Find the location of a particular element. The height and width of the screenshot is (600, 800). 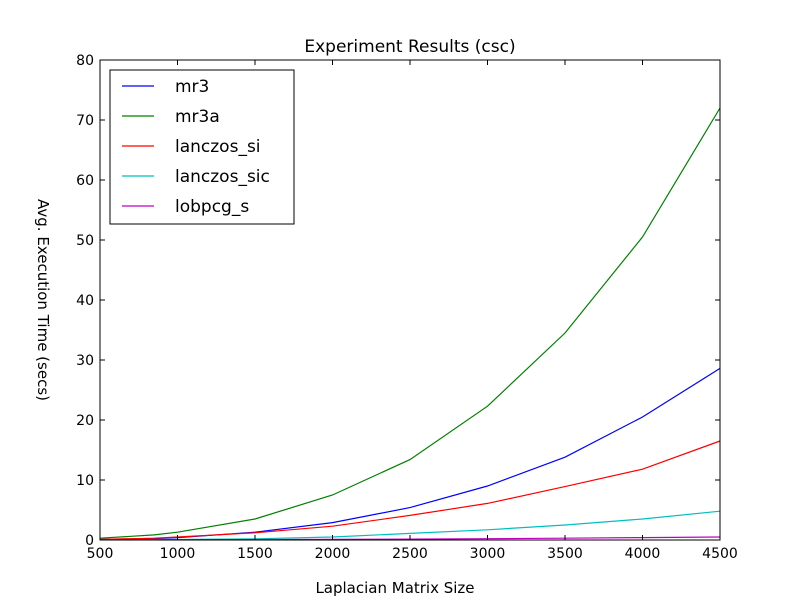

x-tick-label: 2500 is located at coordinates (410, 554).